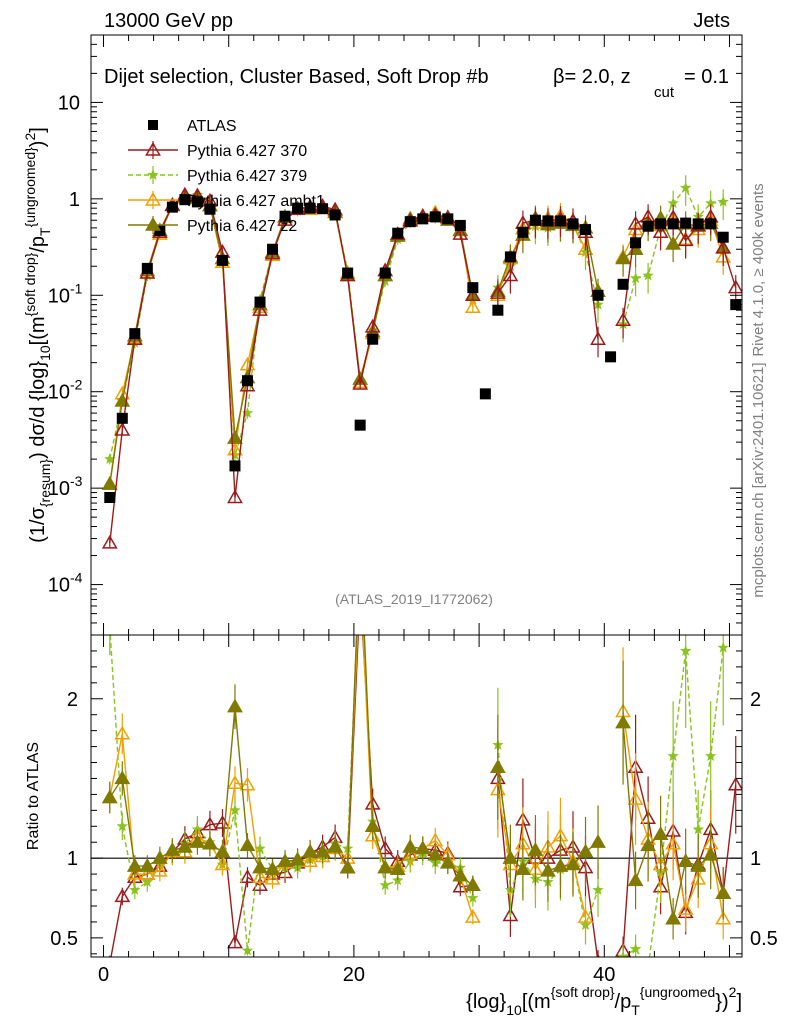 The height and width of the screenshot is (1024, 786). Describe the element at coordinates (764, 939) in the screenshot. I see `ratio-tick-label-right: 0.5` at that location.